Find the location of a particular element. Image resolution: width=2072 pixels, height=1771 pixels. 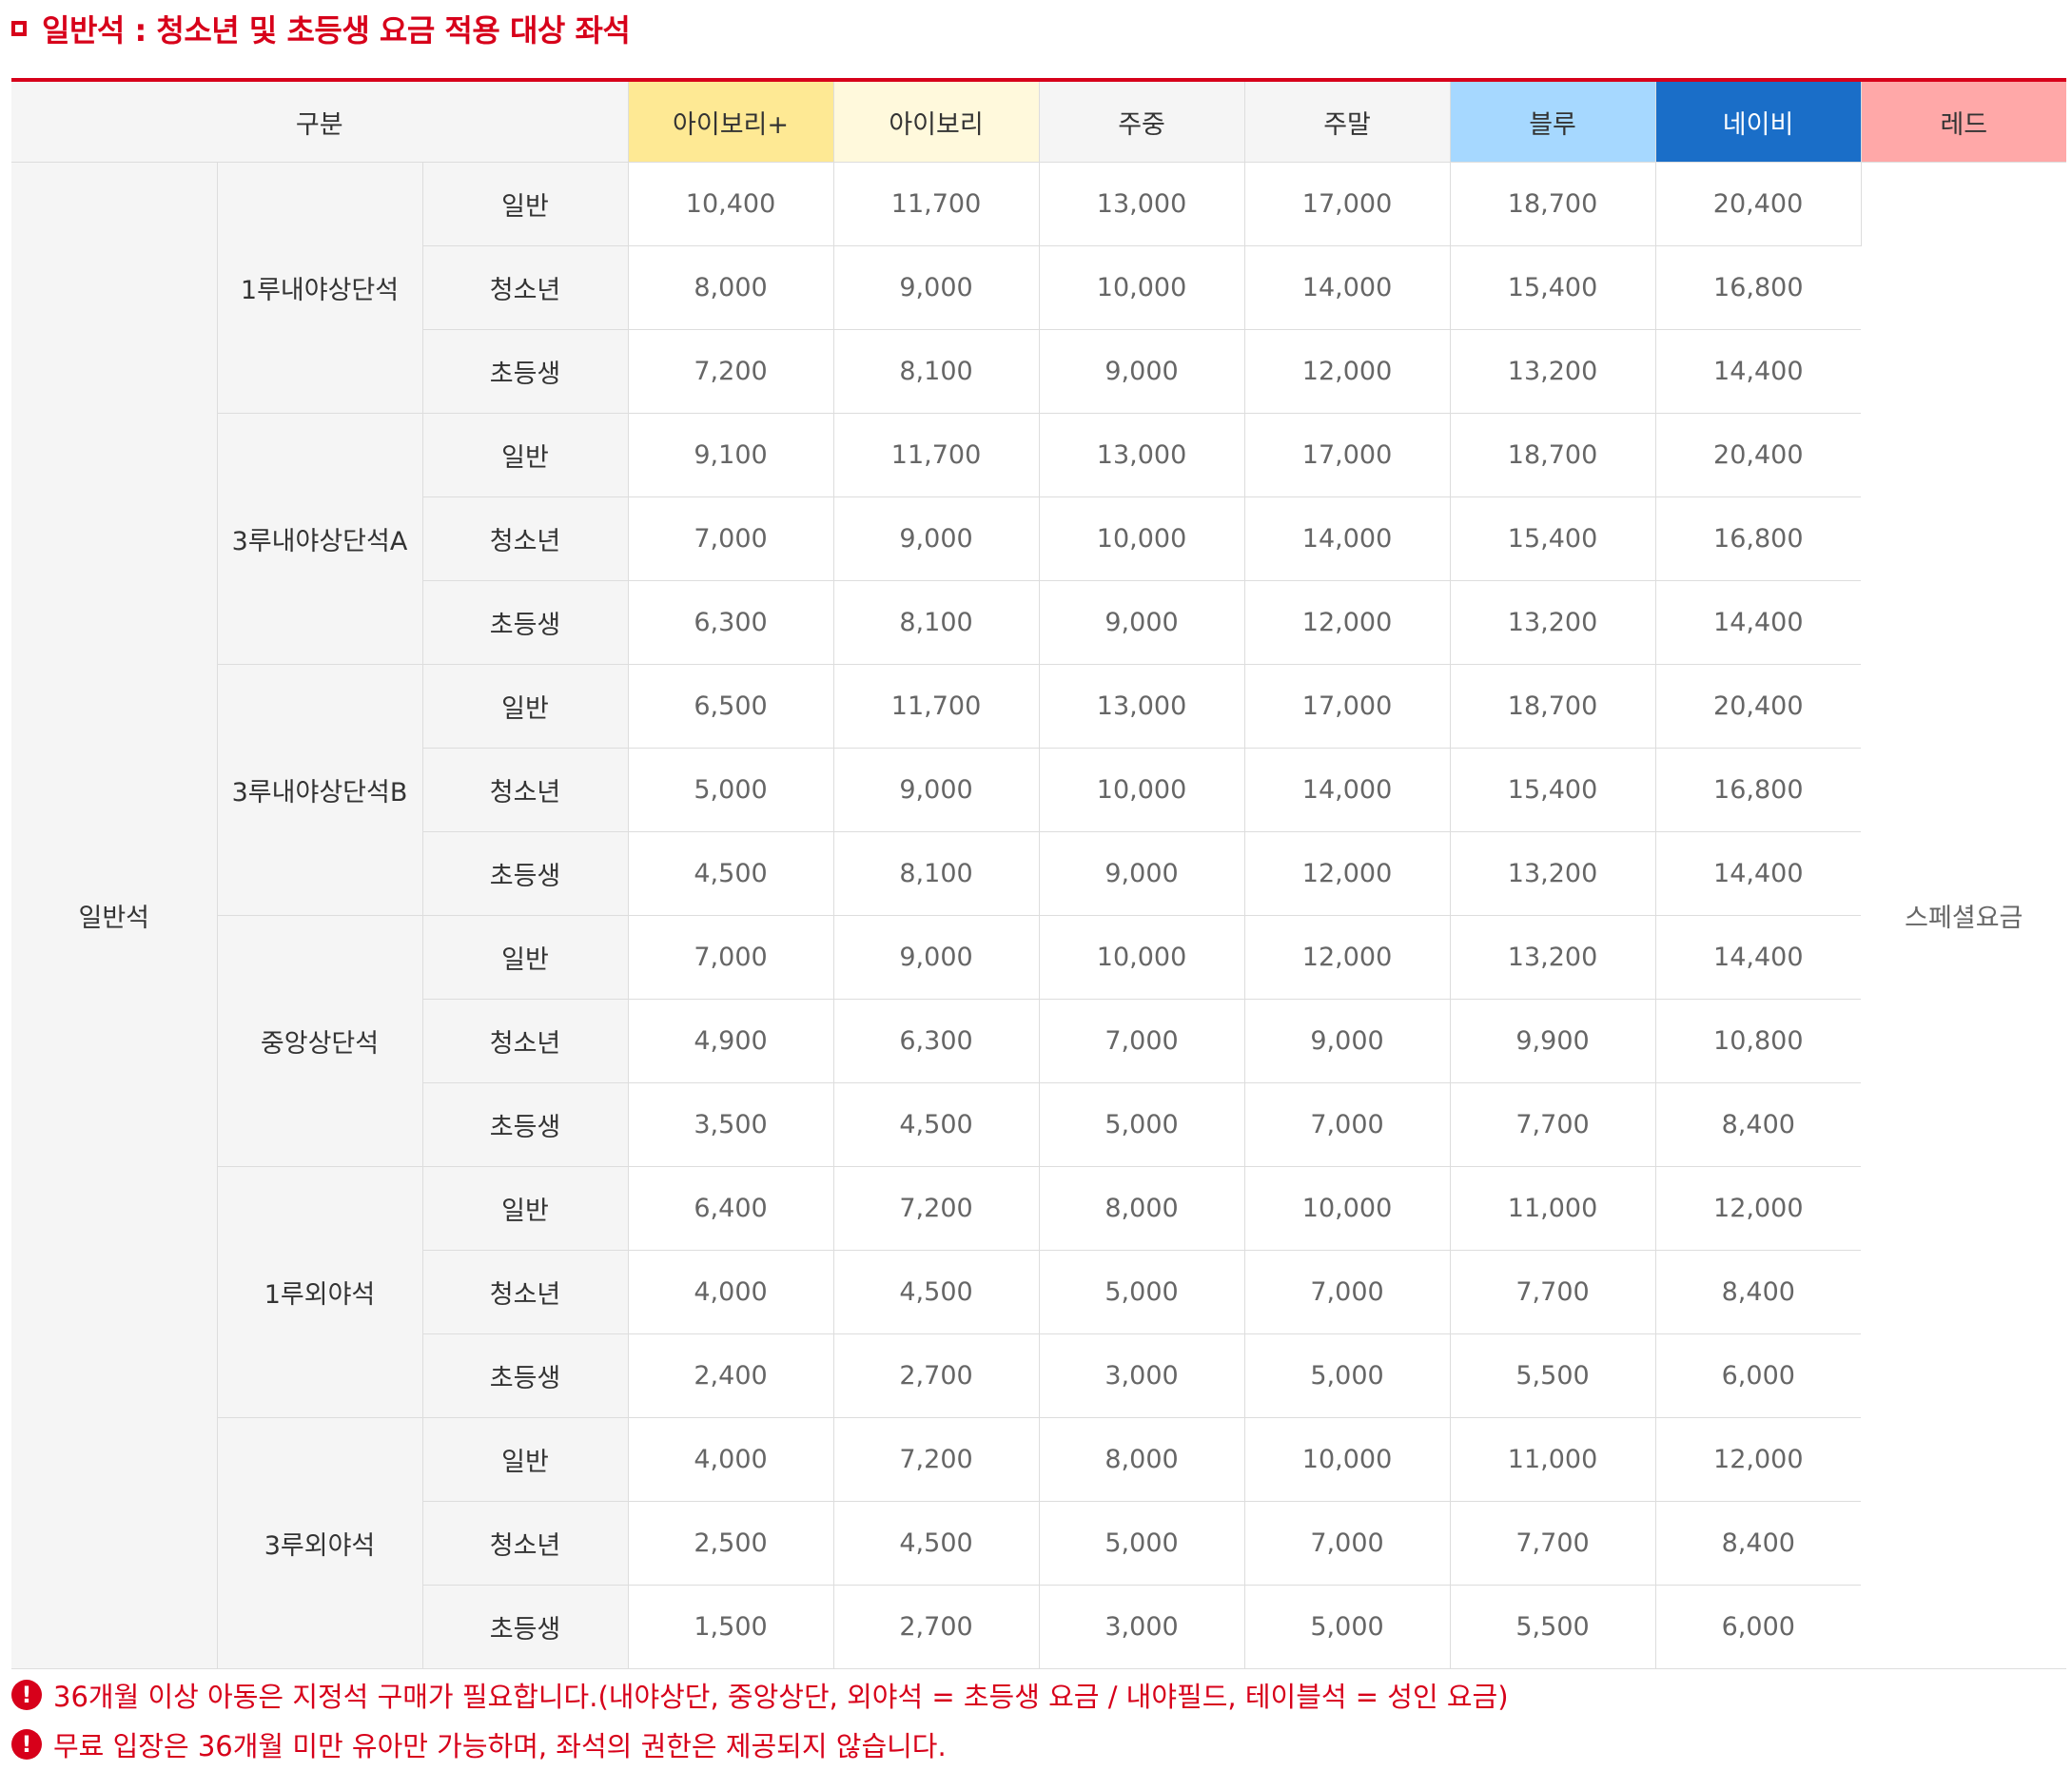

section-title-text: 일반석 : 청소년 및 초등생 요금 적용 대상 좌석 is located at coordinates (336, 30).